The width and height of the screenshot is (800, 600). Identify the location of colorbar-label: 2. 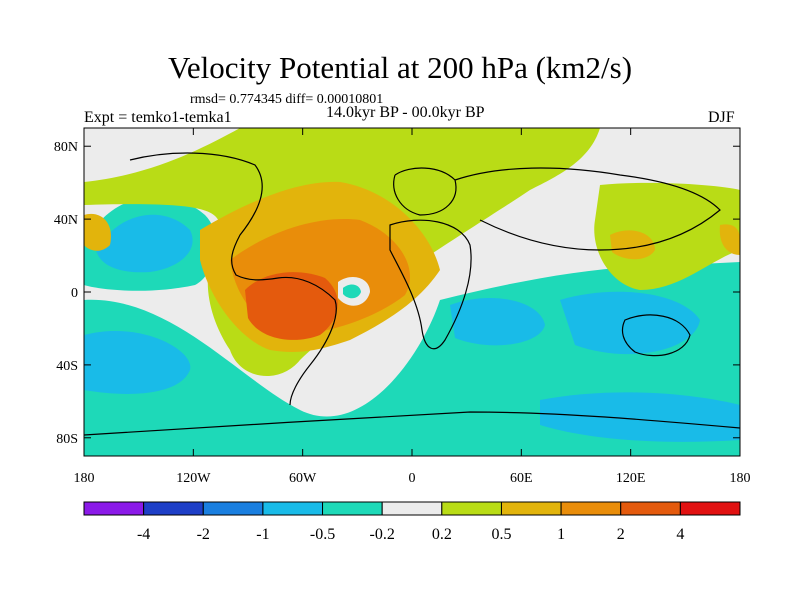
(621, 534).